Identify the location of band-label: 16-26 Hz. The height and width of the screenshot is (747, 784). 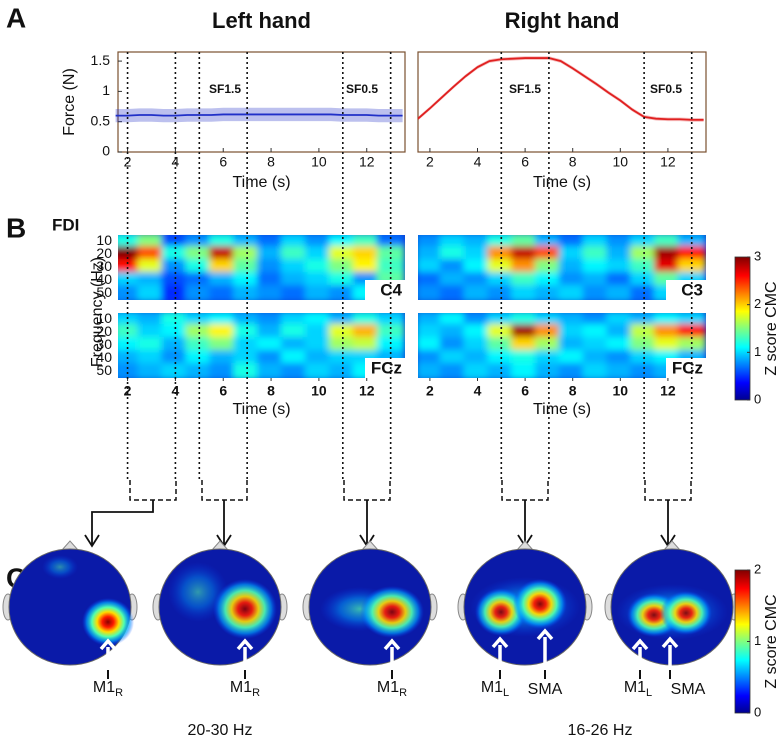
(600, 730).